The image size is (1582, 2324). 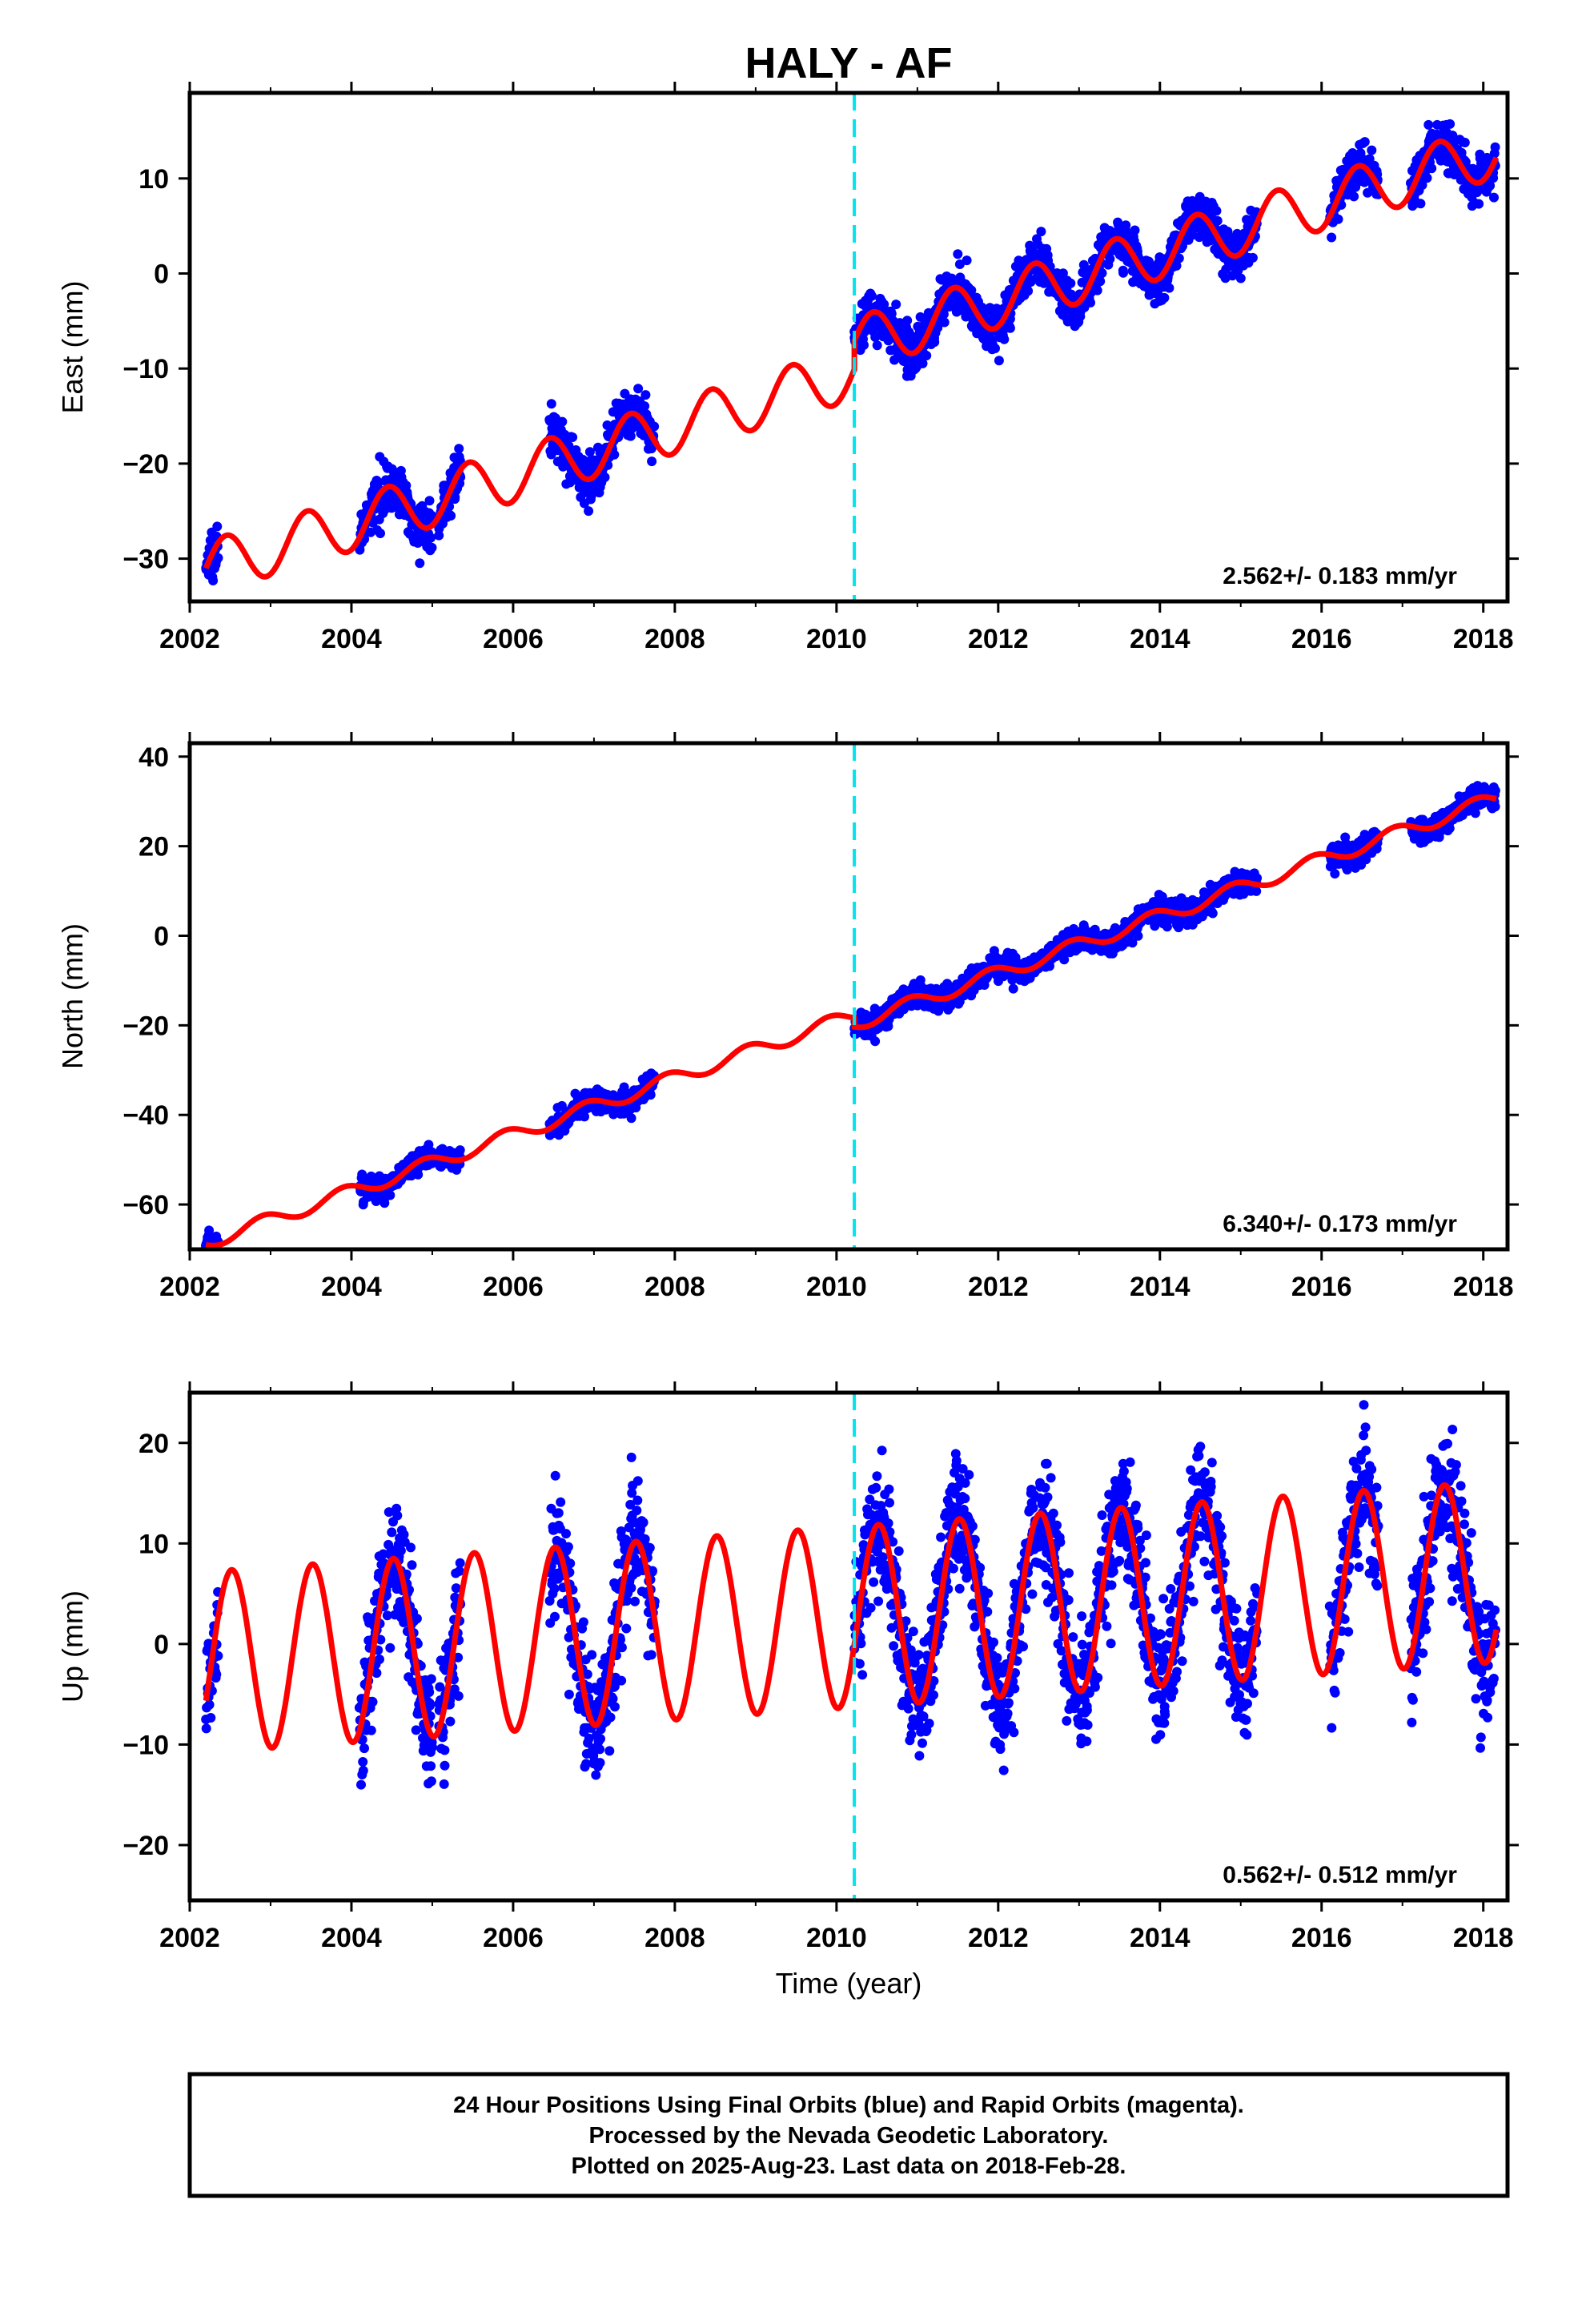 I want to click on x-tick-label: 2016, so click(x=1322, y=1287).